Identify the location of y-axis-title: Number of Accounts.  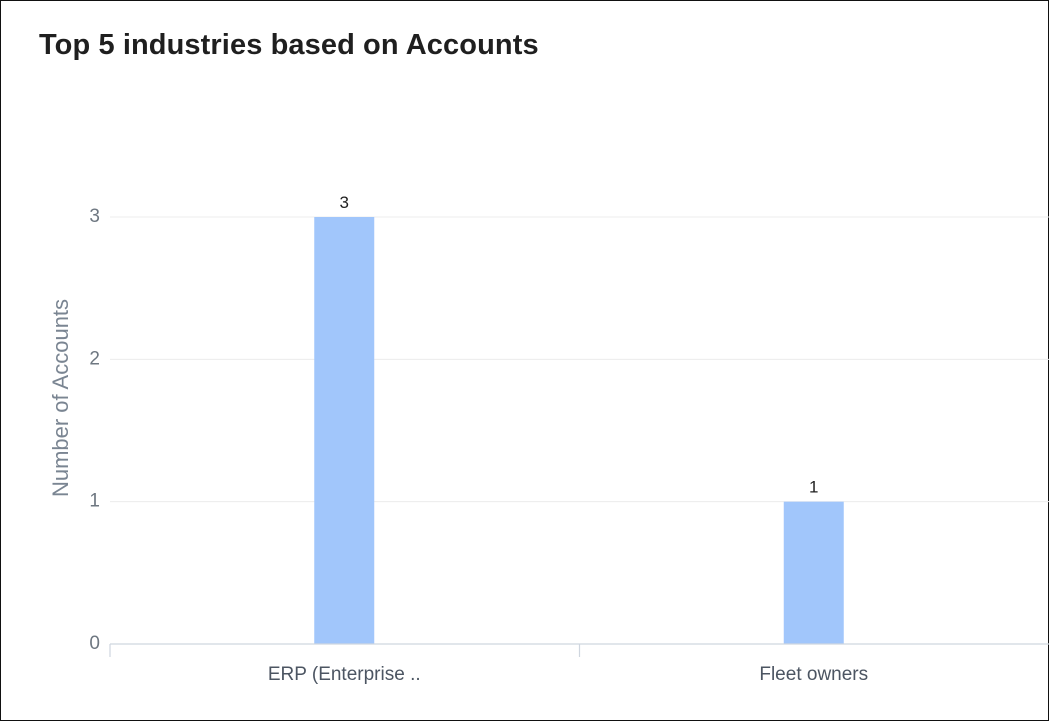
(60, 398).